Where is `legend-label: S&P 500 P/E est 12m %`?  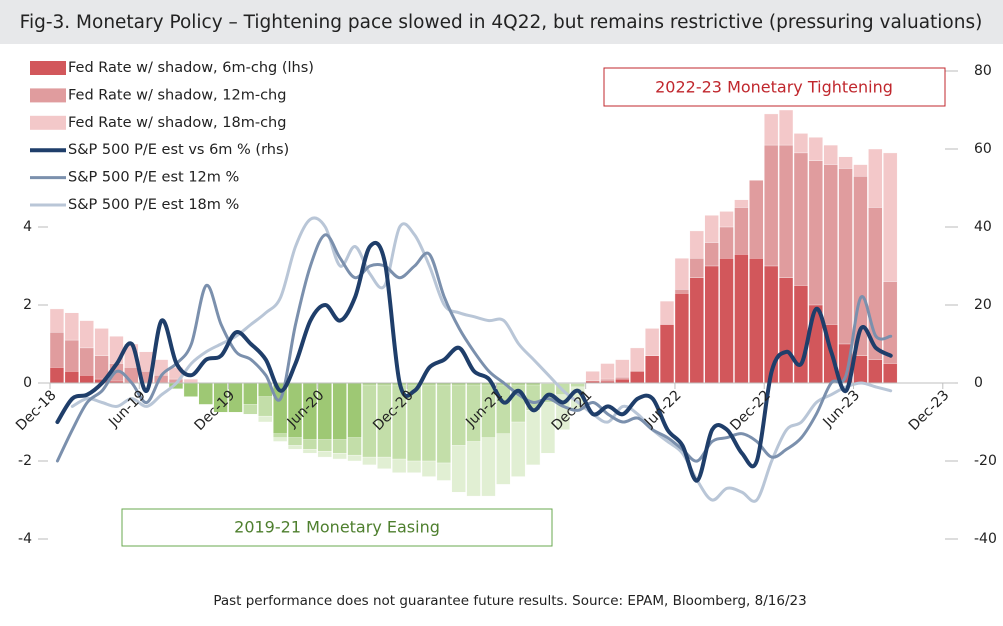
legend-label: S&P 500 P/E est 12m % is located at coordinates (153, 178).